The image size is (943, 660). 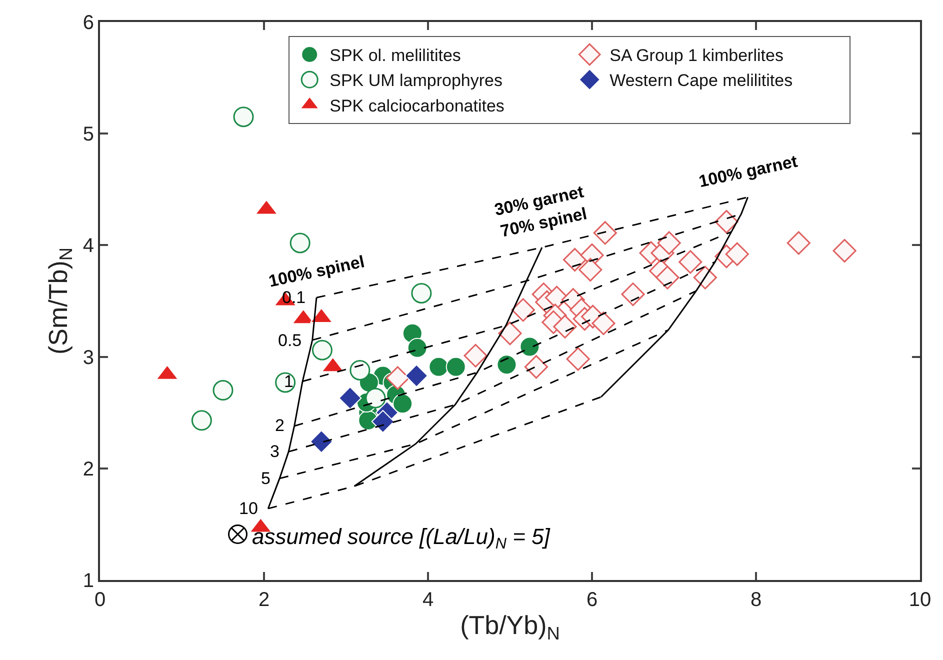 What do you see at coordinates (100, 600) in the screenshot?
I see `x-tick-label: 0` at bounding box center [100, 600].